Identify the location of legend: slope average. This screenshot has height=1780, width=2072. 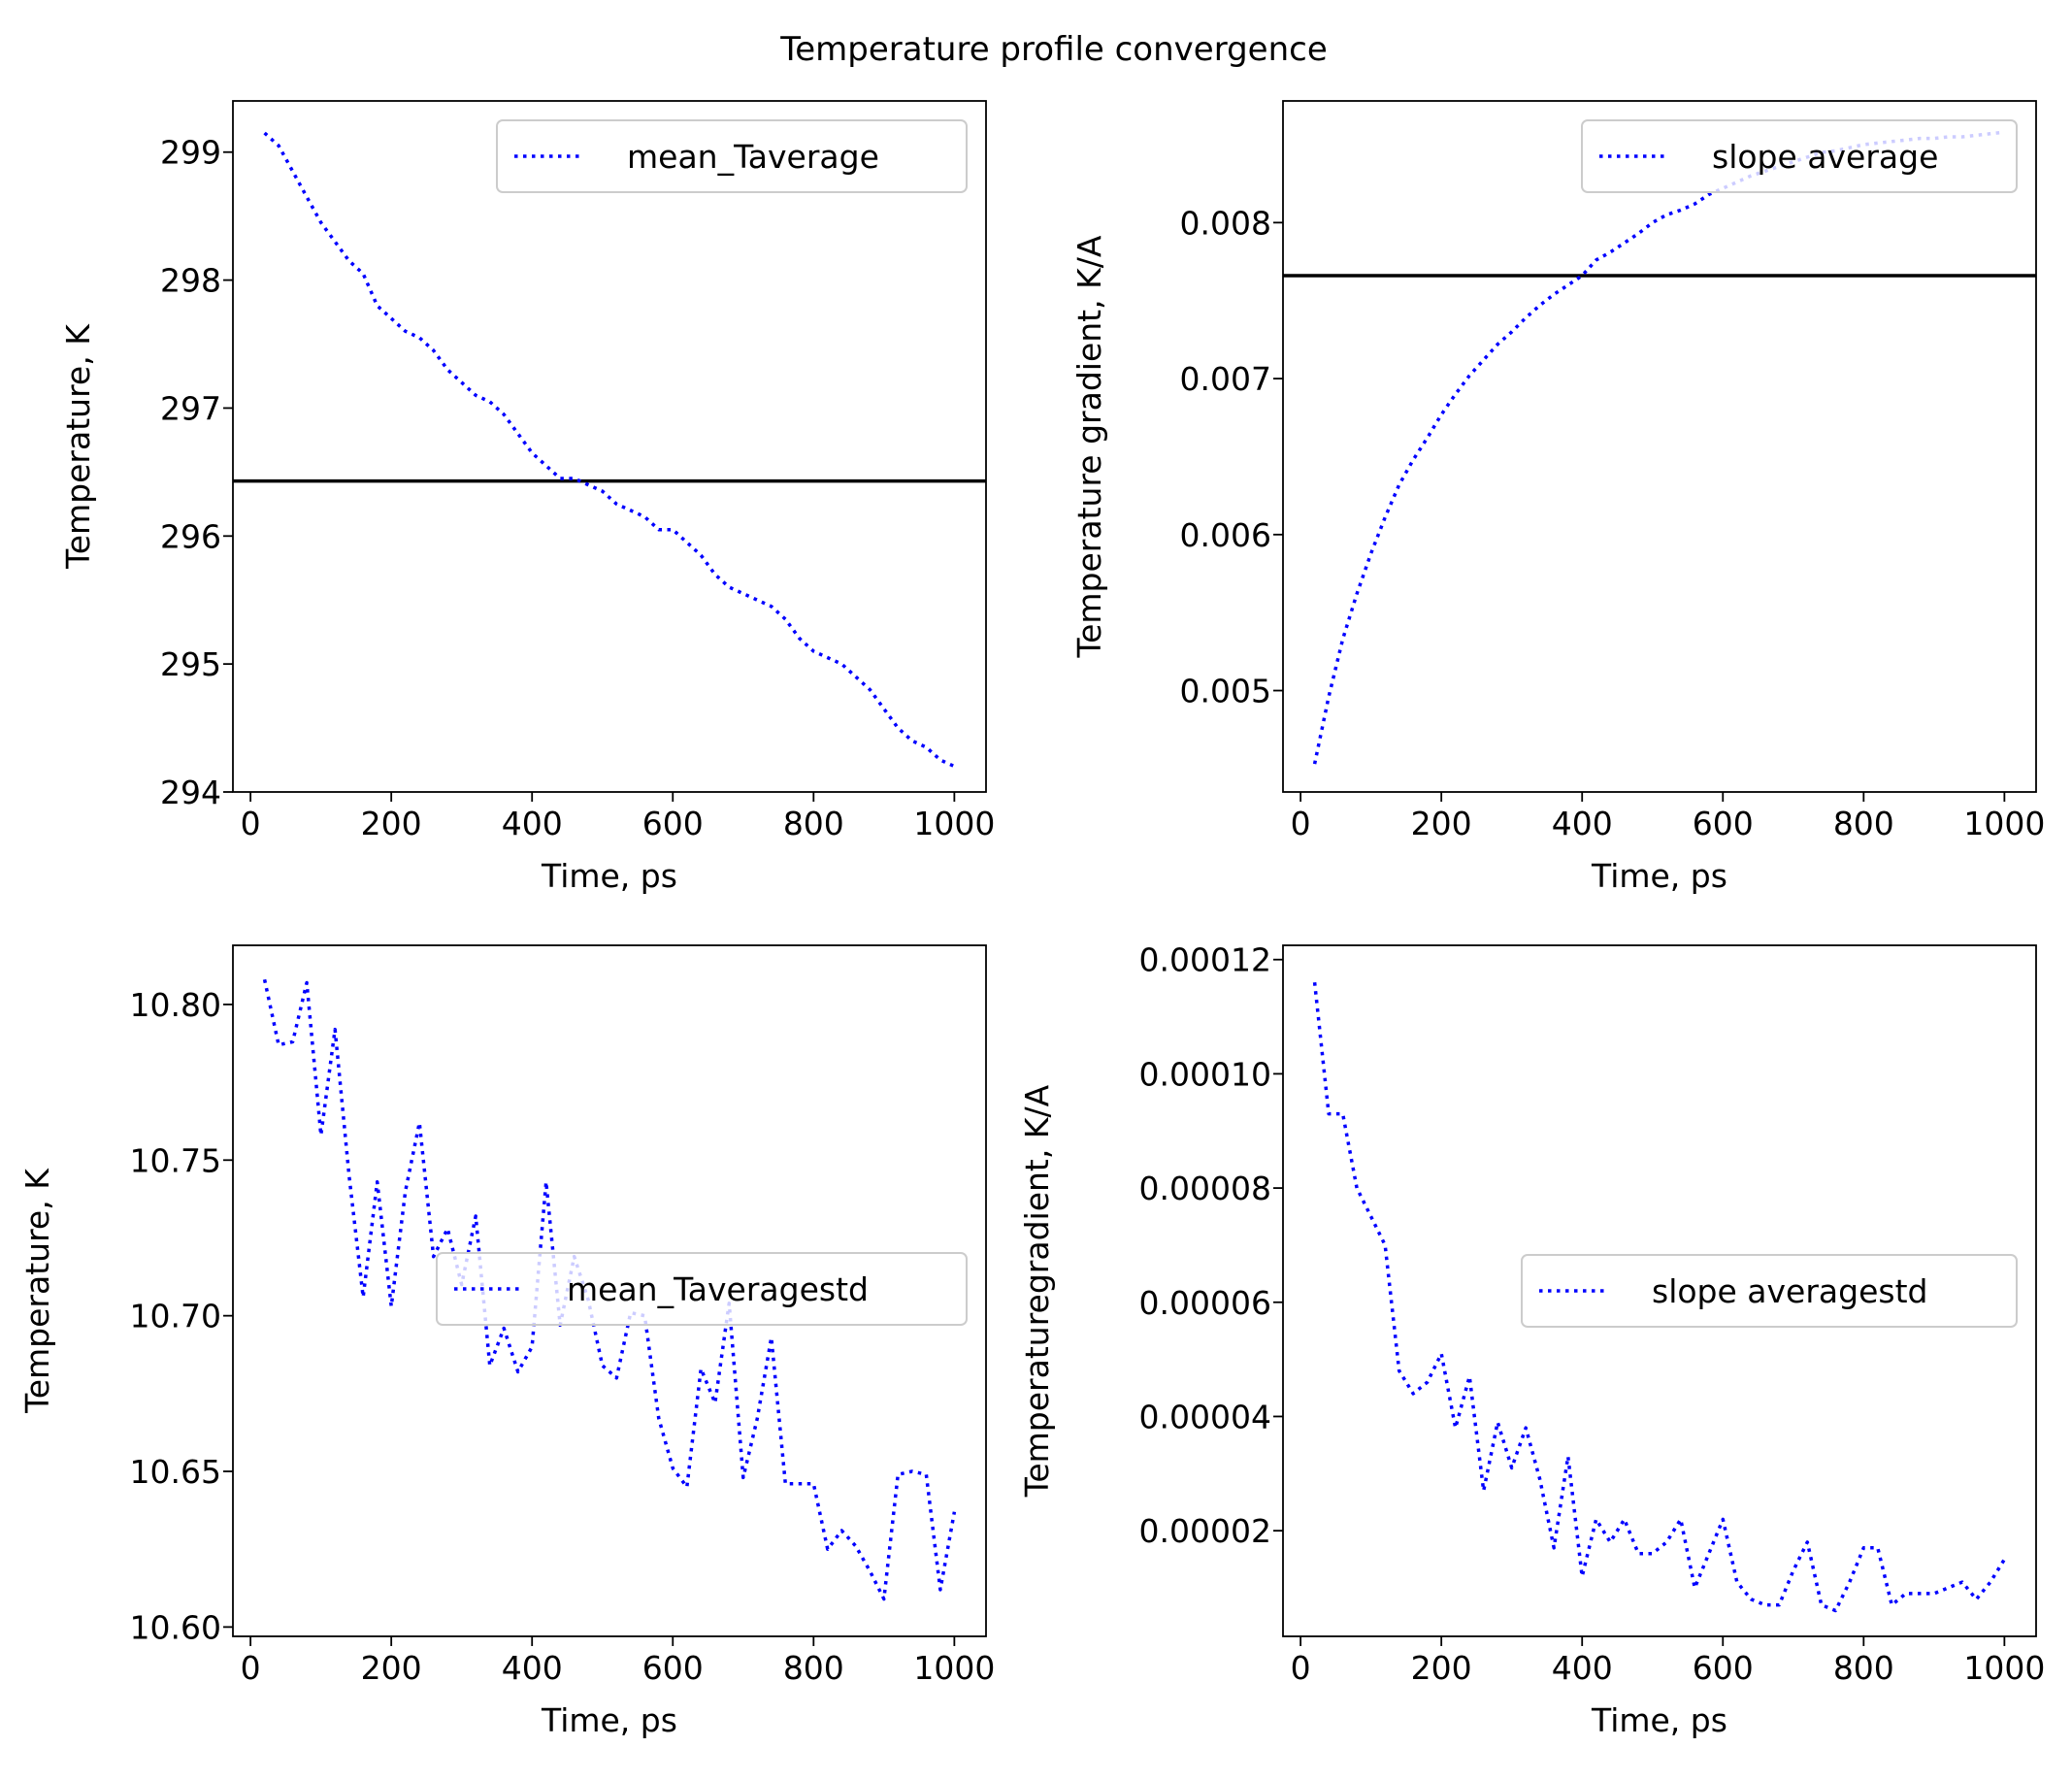
(1800, 156).